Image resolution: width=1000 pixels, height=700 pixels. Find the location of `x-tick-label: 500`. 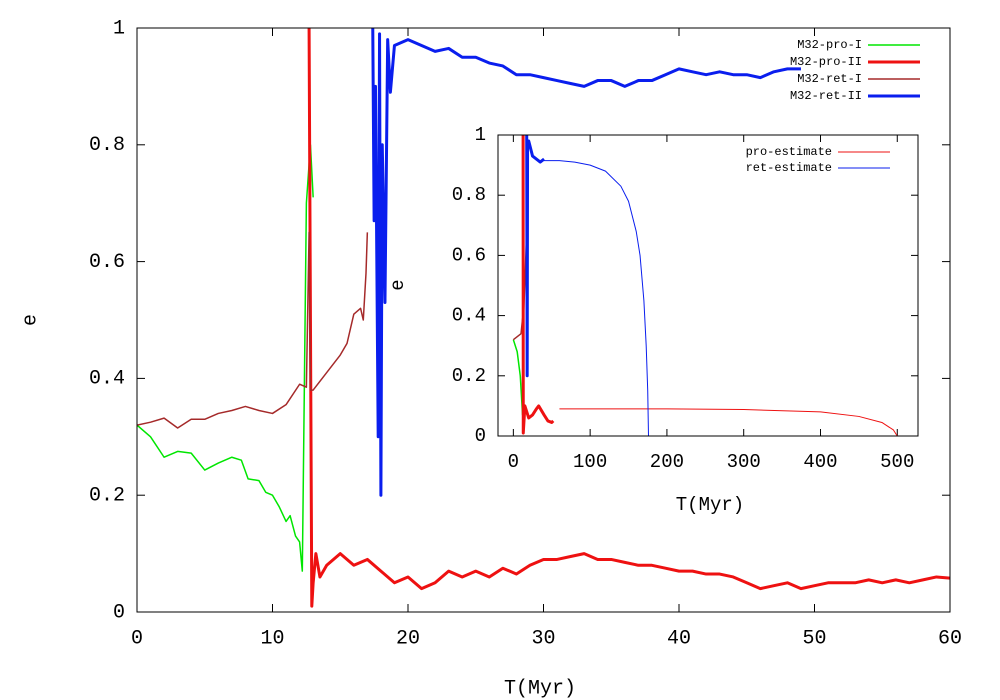

x-tick-label: 500 is located at coordinates (897, 462).